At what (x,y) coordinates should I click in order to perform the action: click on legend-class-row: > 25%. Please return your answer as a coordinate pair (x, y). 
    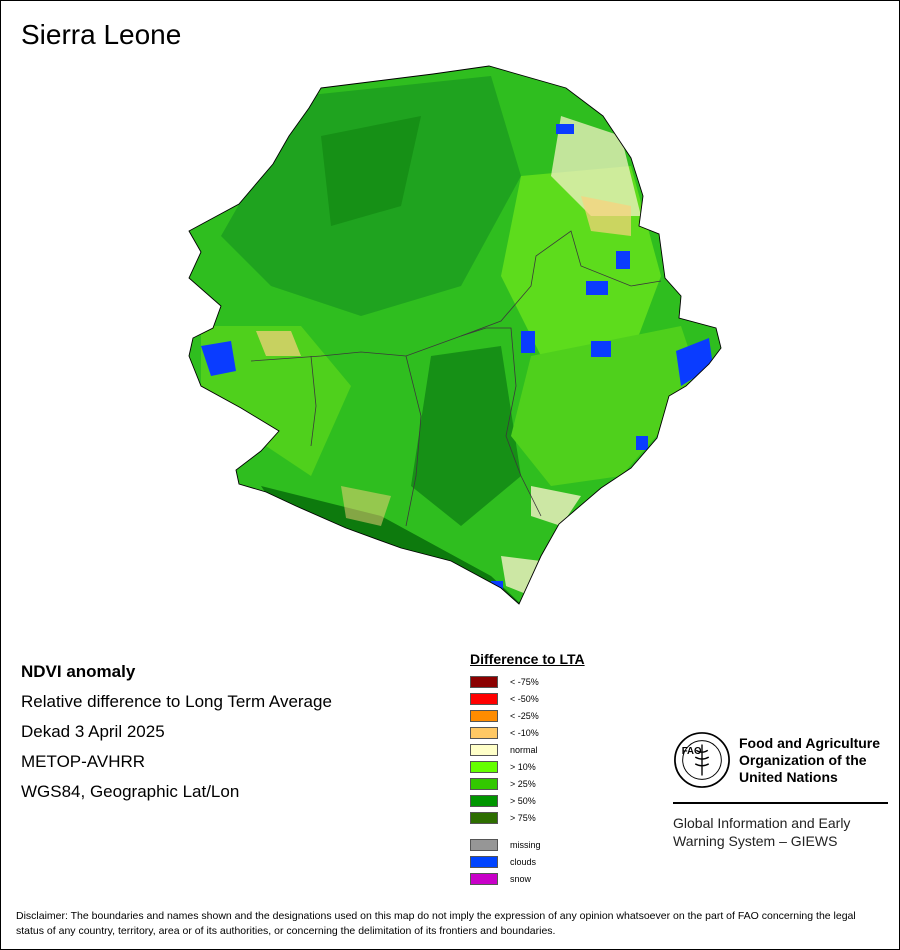
    Looking at the image, I should click on (527, 783).